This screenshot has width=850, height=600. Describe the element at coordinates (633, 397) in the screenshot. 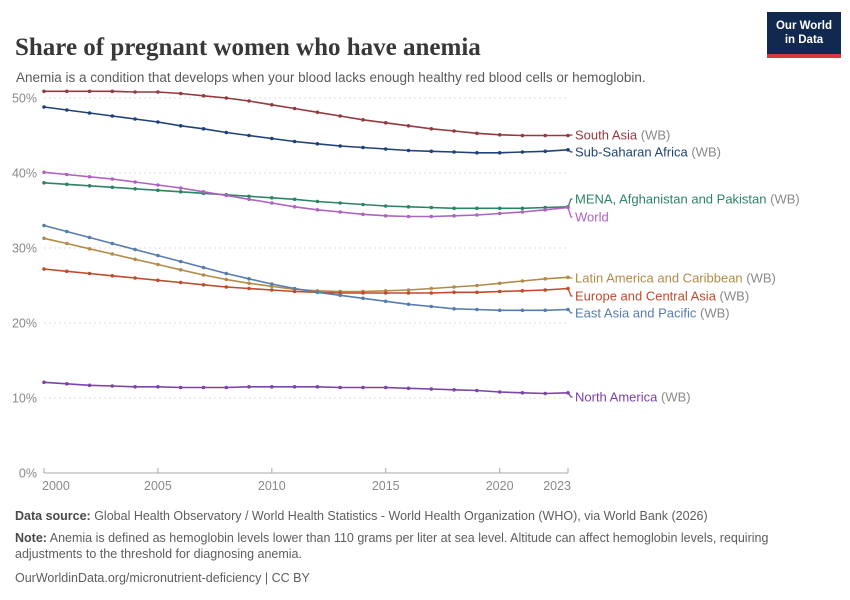

I see `series-label-north-america: North America (WB)` at that location.